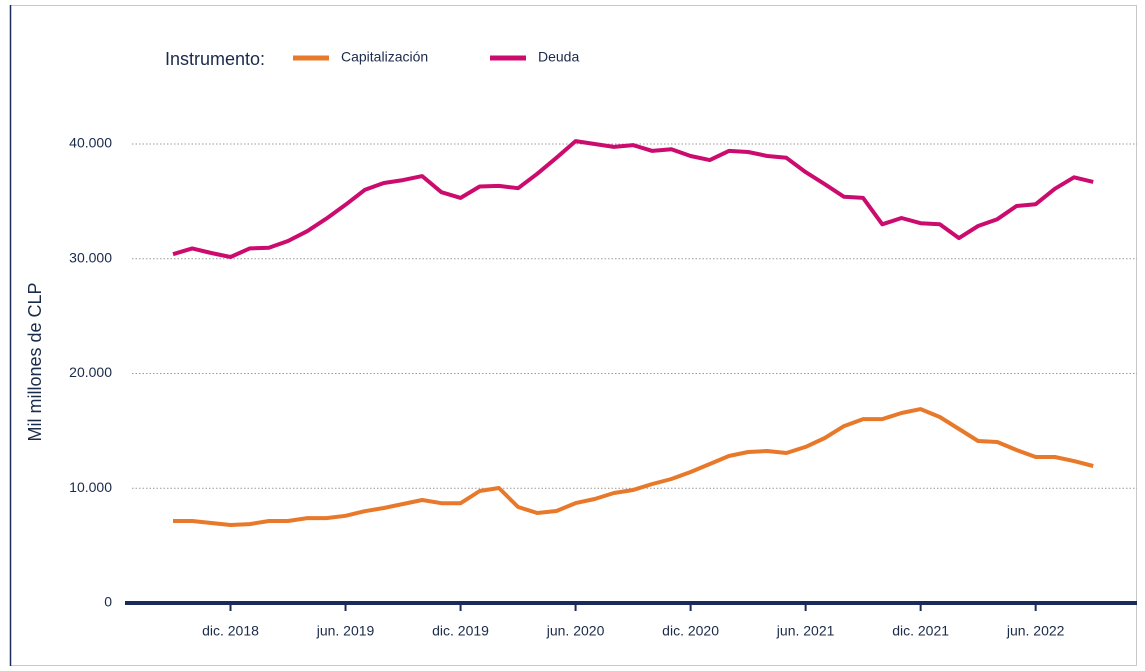  Describe the element at coordinates (384, 57) in the screenshot. I see `legend-label: Capitalización` at that location.